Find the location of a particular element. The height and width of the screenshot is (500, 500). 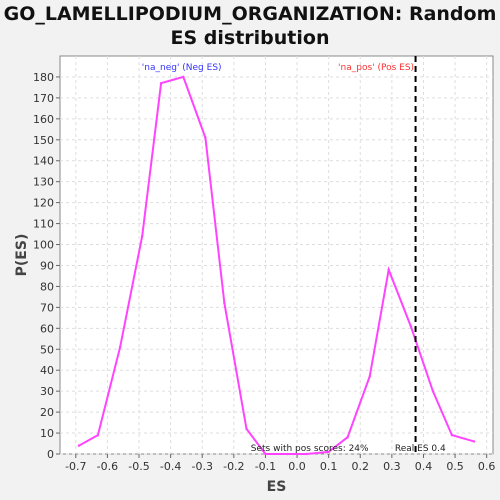

x-tick-label: 0.1 is located at coordinates (329, 466).